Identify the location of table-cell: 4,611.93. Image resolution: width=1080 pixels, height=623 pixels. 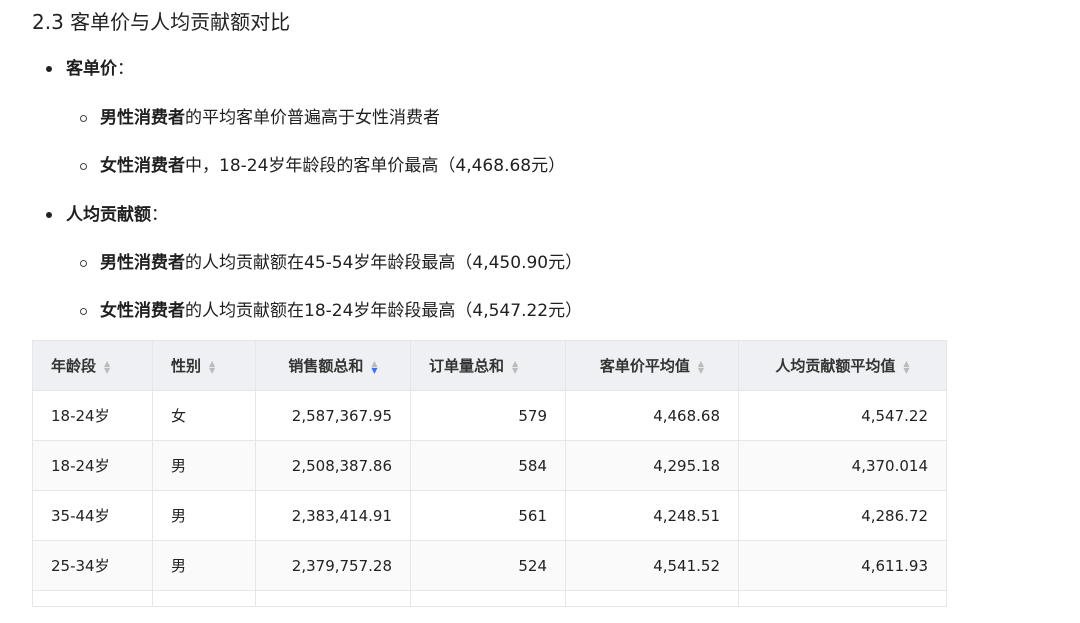
(842, 565).